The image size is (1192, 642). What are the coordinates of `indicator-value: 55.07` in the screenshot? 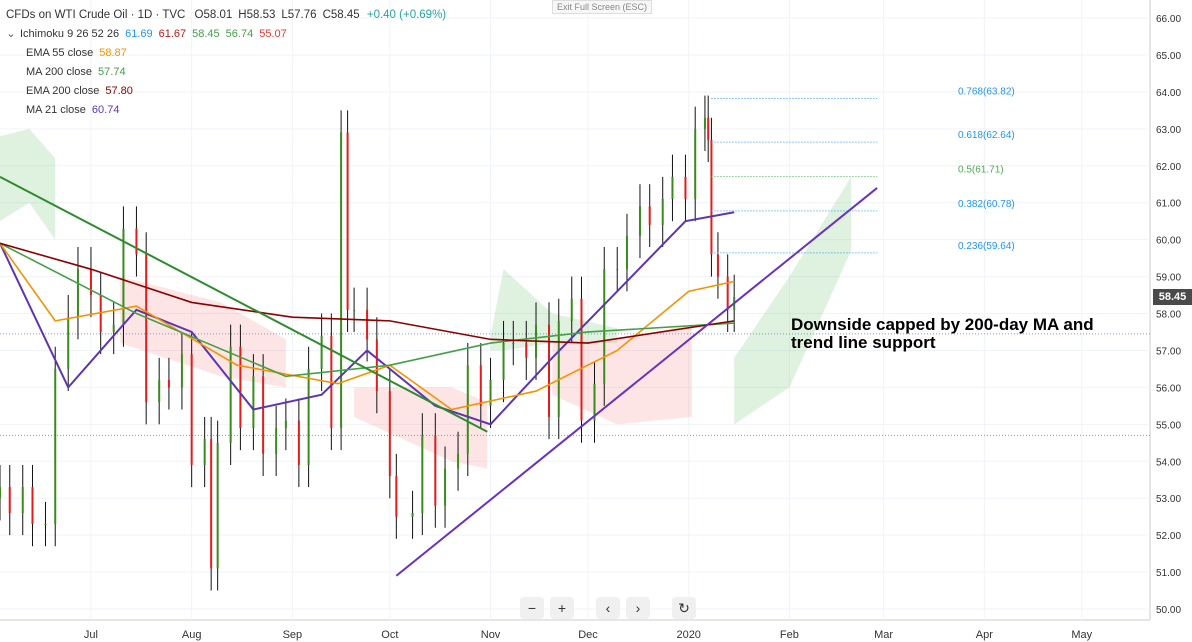 It's located at (273, 34).